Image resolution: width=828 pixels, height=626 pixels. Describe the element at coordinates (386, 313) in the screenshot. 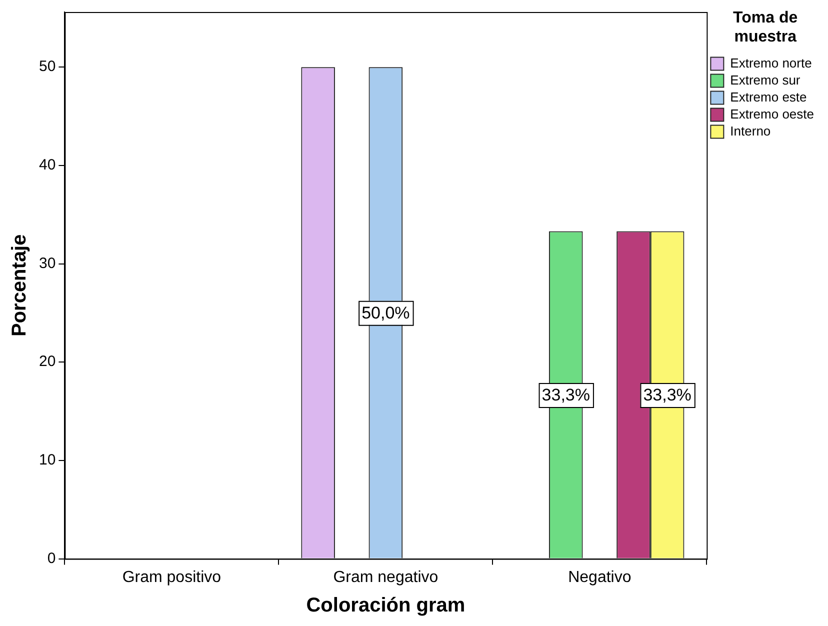

I see `data-label: 50,0%` at that location.